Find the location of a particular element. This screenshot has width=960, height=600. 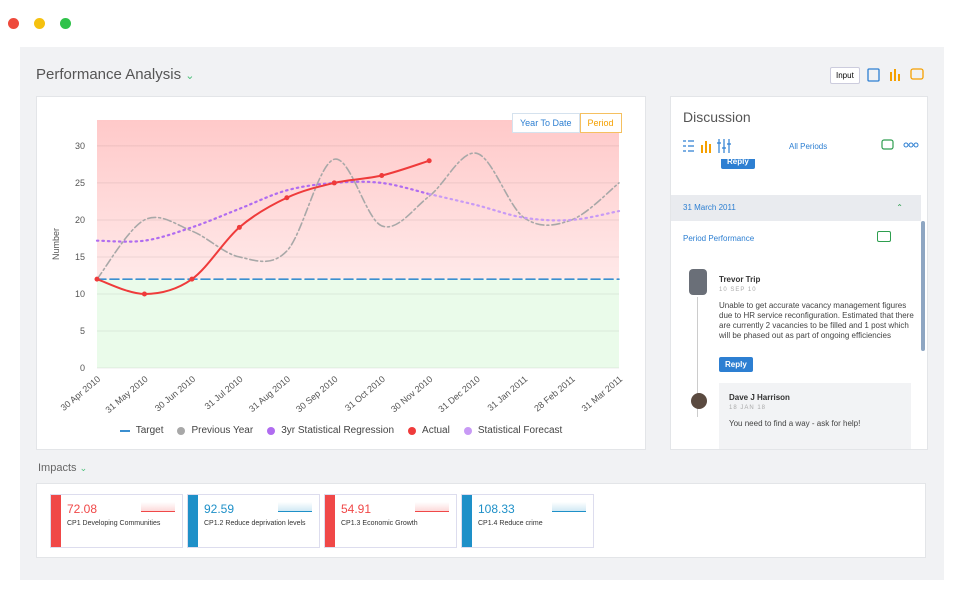

legend-label: Statistical Forecast is located at coordinates (520, 430).